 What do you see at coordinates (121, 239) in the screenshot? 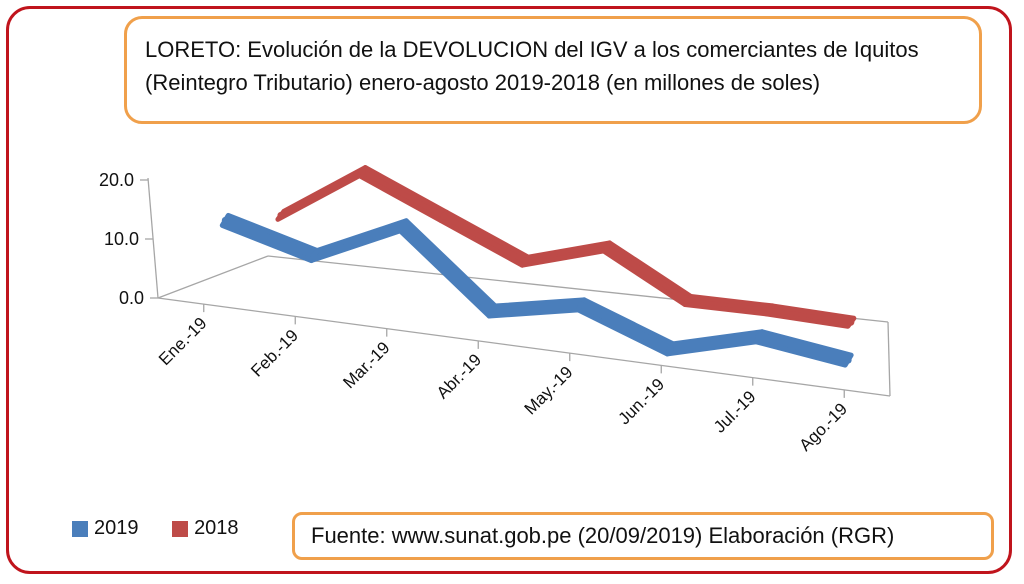
I see `y-tick-label: 10.0` at bounding box center [121, 239].